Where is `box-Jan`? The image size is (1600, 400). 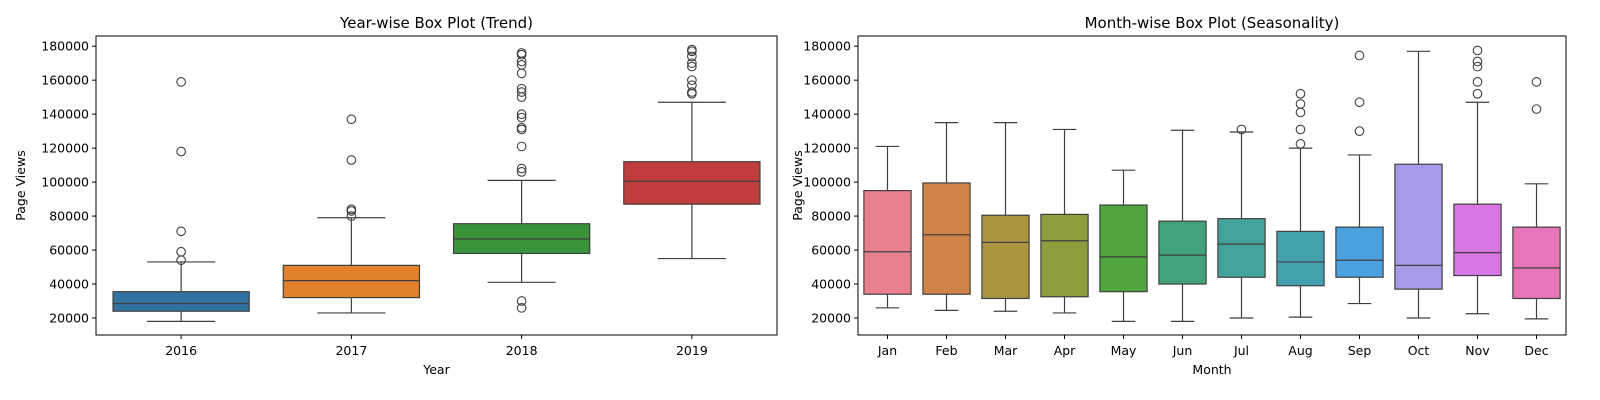
box-Jan is located at coordinates (887, 227).